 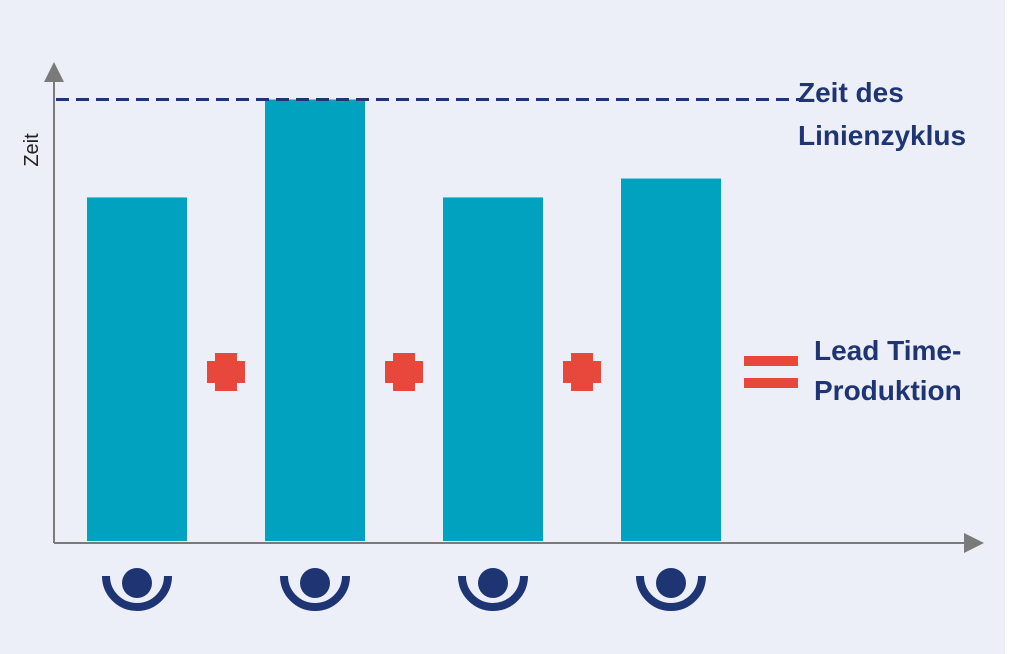 I want to click on operator-icons, so click(x=404, y=587).